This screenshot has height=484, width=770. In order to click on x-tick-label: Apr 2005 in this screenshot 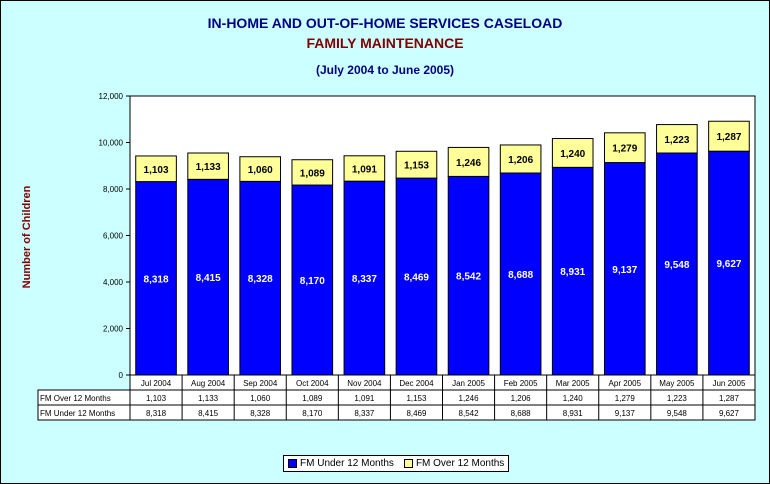, I will do `click(625, 383)`.